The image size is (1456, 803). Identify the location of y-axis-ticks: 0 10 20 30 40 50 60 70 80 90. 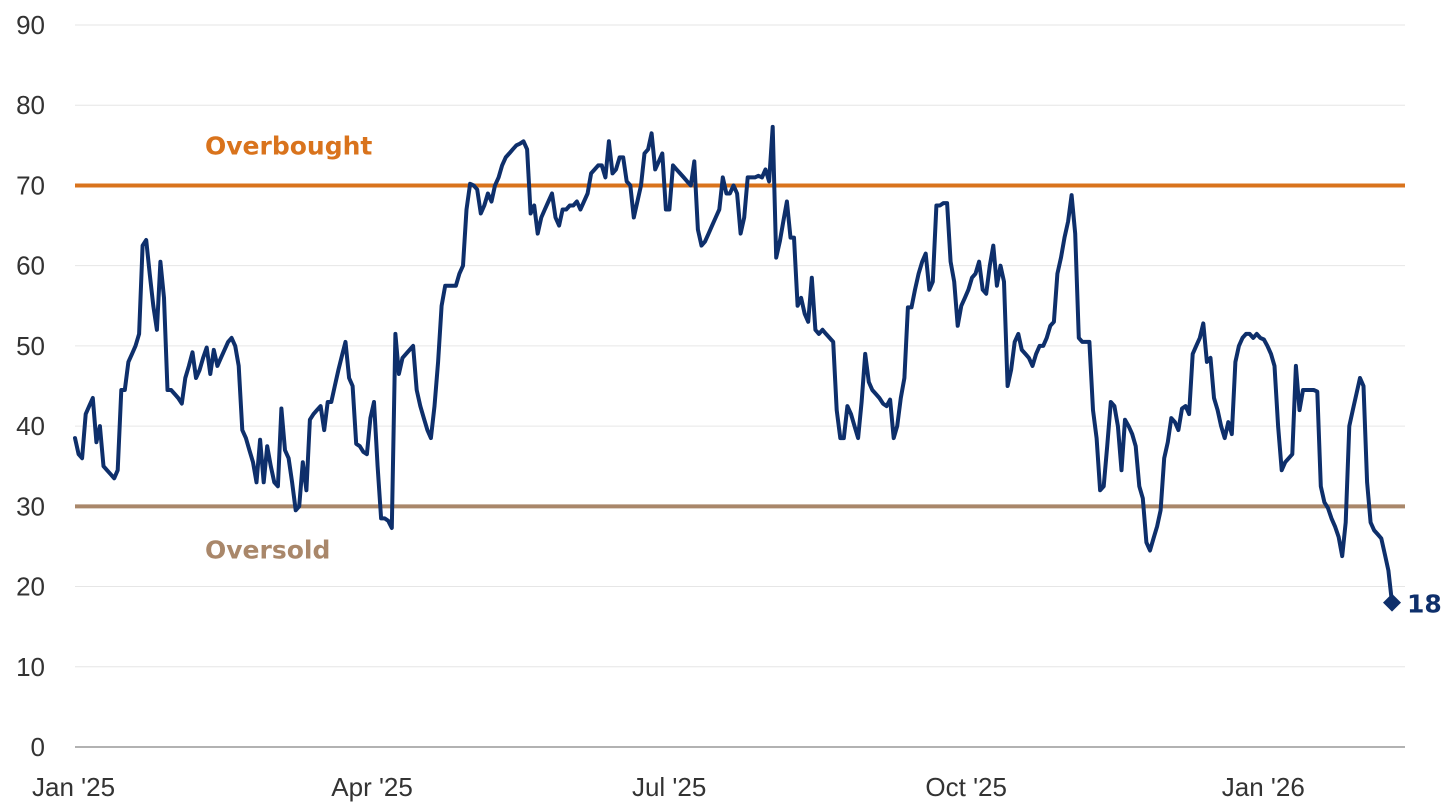
(30, 386).